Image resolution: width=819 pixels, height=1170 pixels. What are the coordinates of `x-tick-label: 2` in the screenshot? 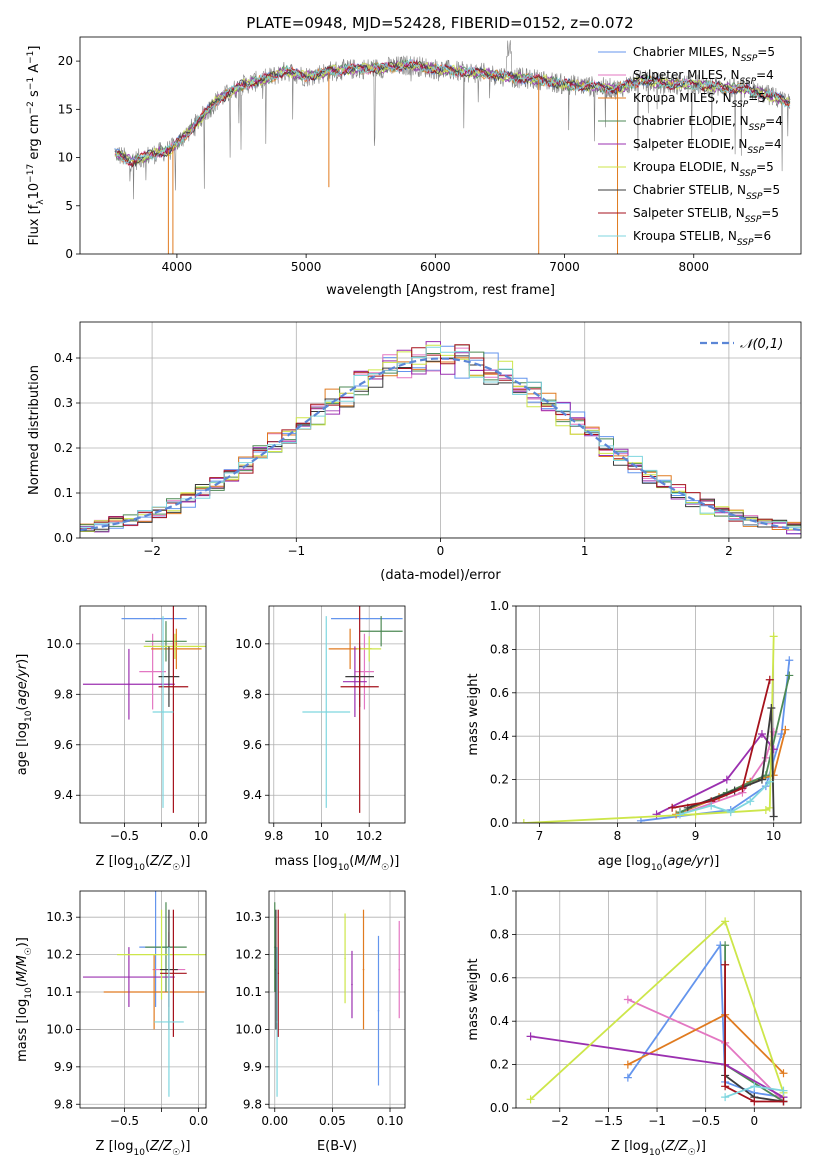 It's located at (729, 551).